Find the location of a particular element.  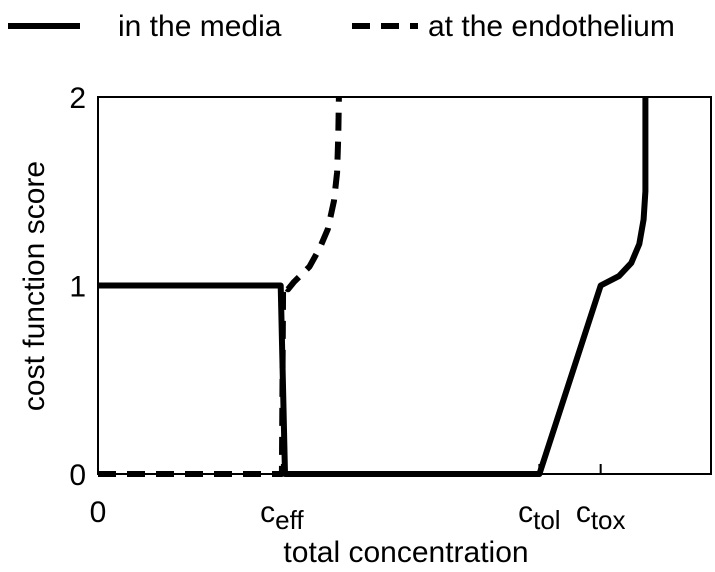

x-tick-label: ceff is located at coordinates (282, 515).